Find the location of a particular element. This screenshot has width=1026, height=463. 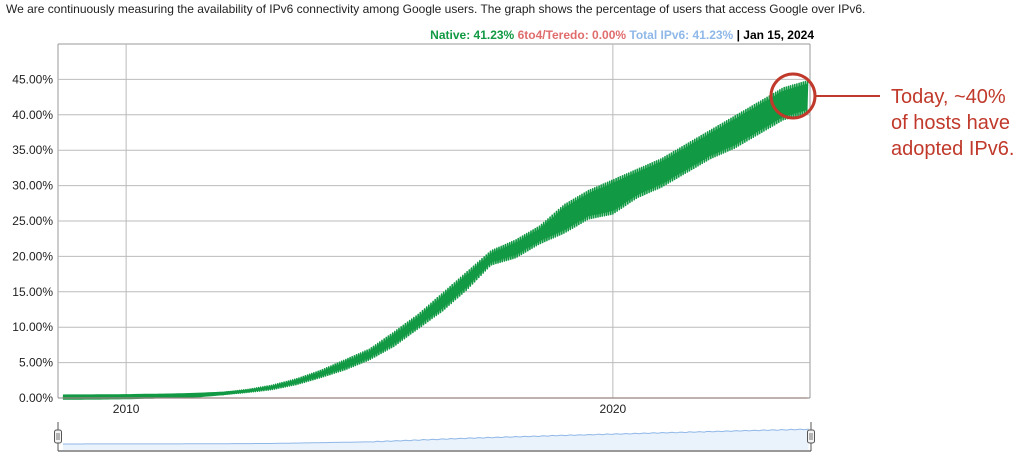

y-tick-label: 30.00% is located at coordinates (32, 186).